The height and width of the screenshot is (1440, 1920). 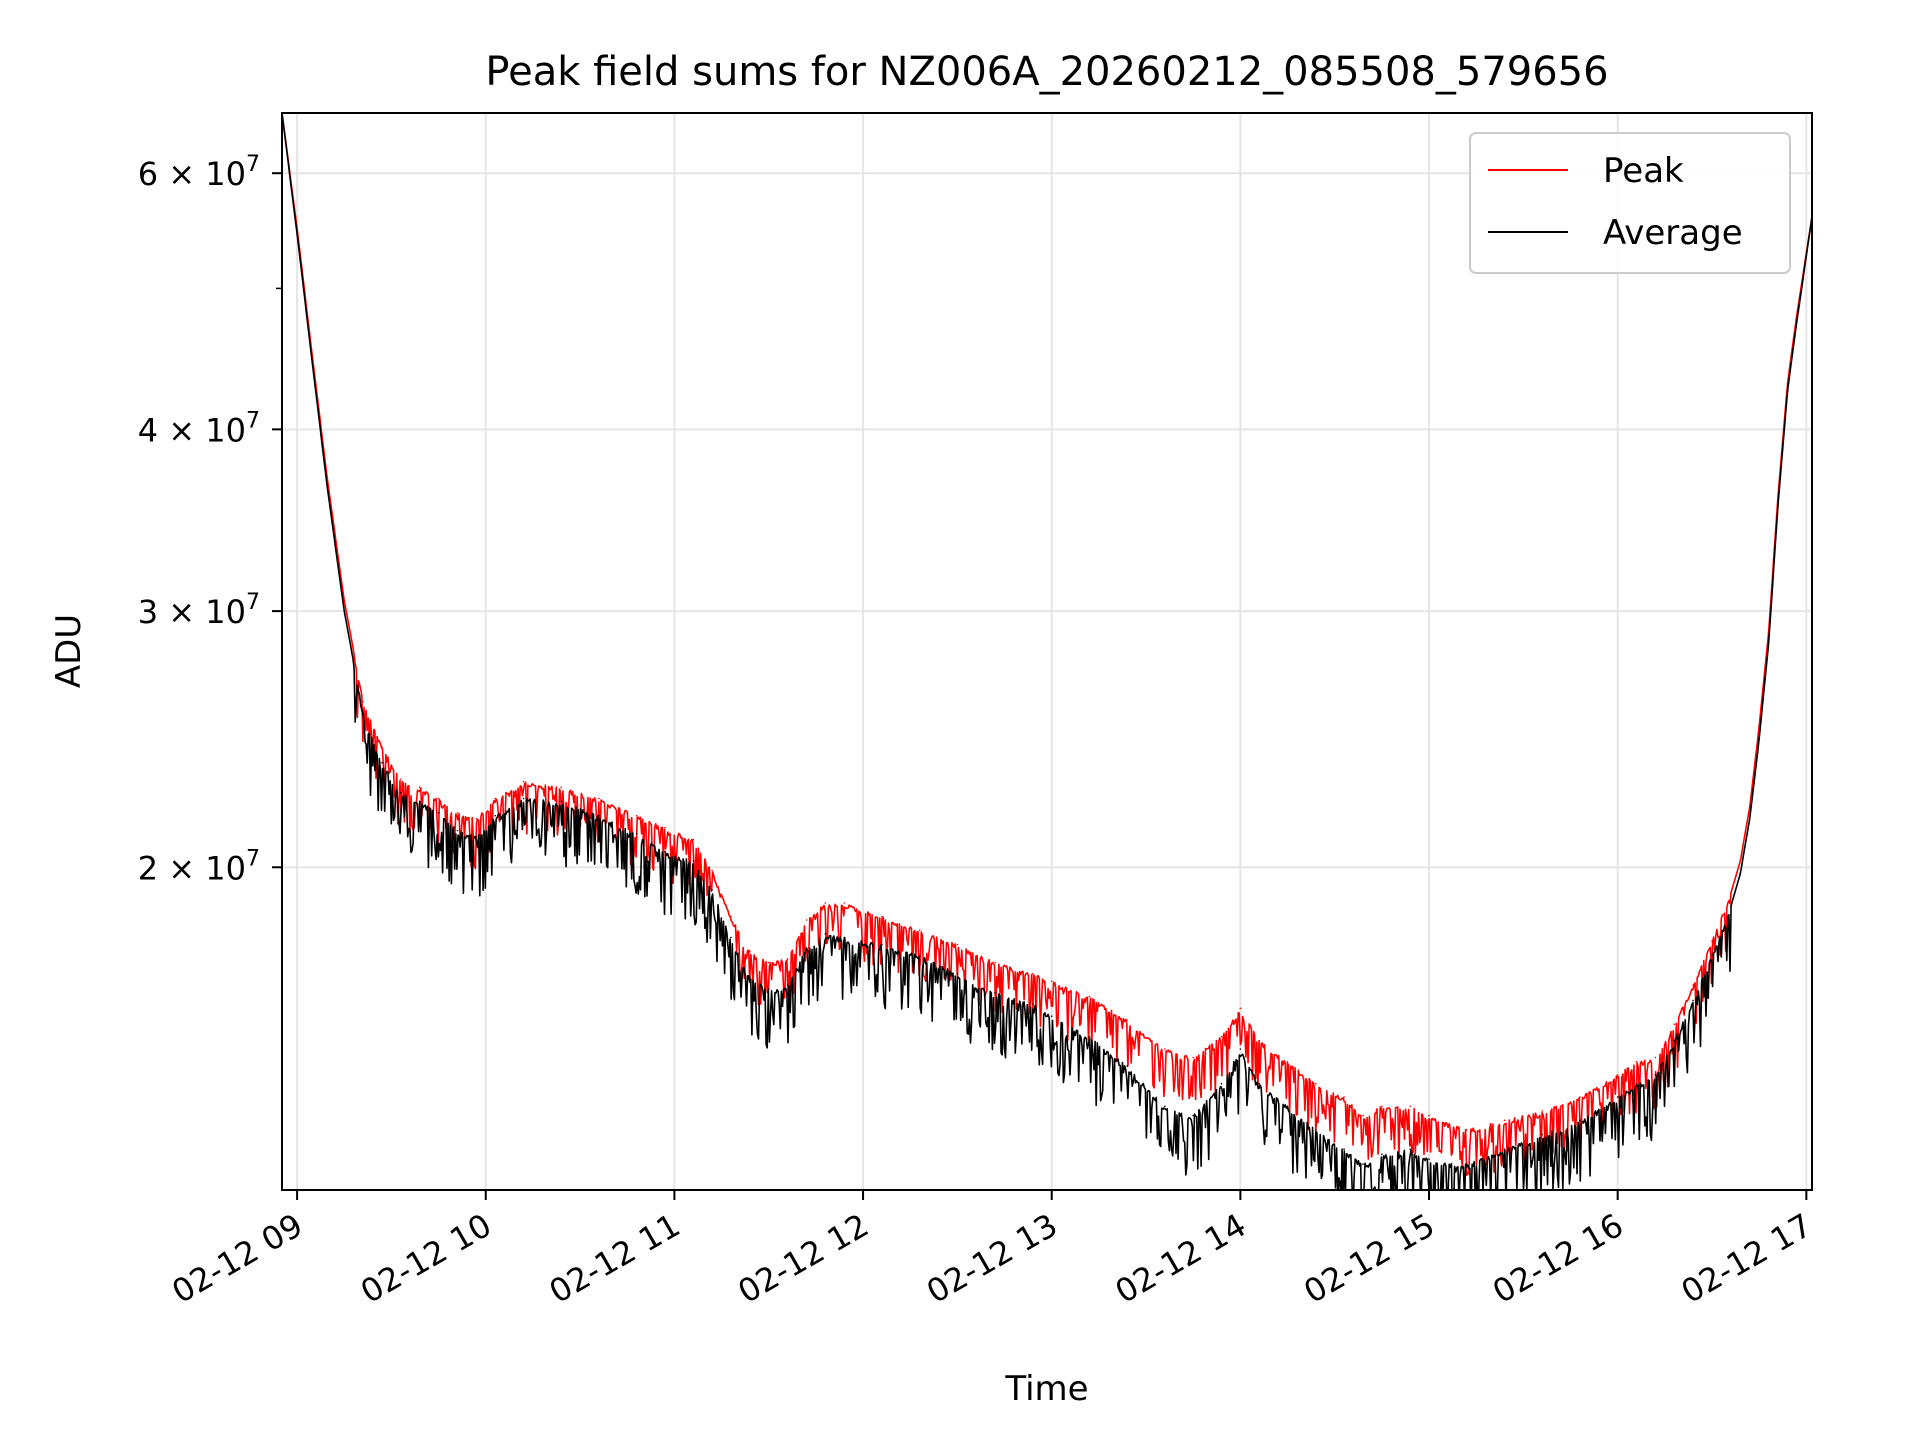 What do you see at coordinates (199, 172) in the screenshot?
I see `y-tick-label: 6 × 107` at bounding box center [199, 172].